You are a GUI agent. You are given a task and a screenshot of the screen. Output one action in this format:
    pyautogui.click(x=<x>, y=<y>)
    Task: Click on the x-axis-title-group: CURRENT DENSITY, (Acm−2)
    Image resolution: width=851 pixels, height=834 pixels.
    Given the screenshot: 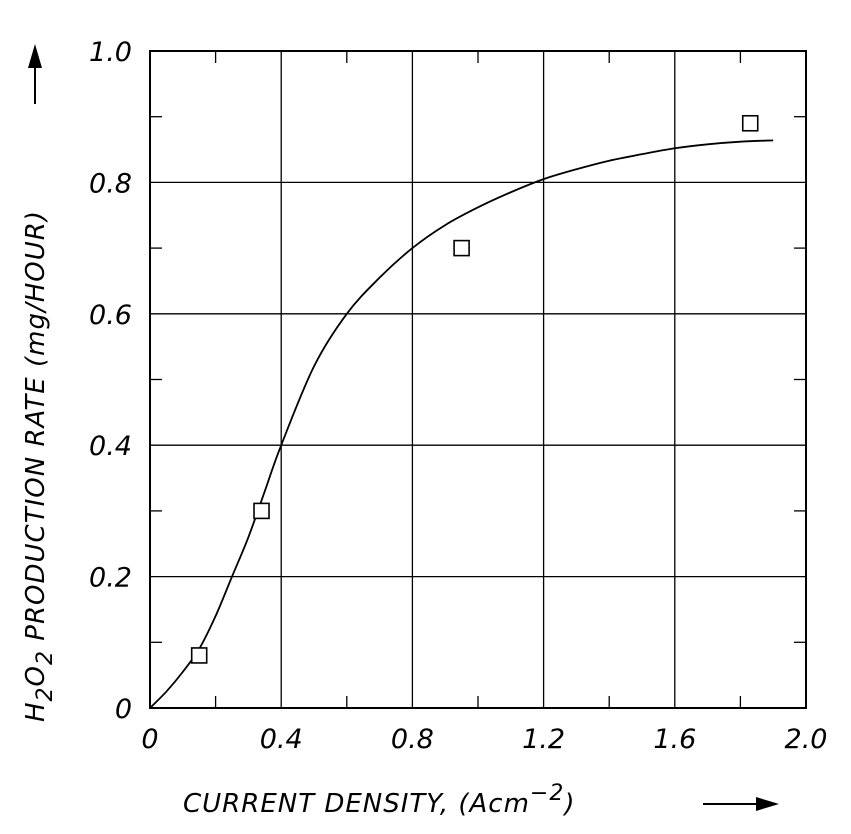 What is the action you would take?
    pyautogui.click(x=481, y=800)
    